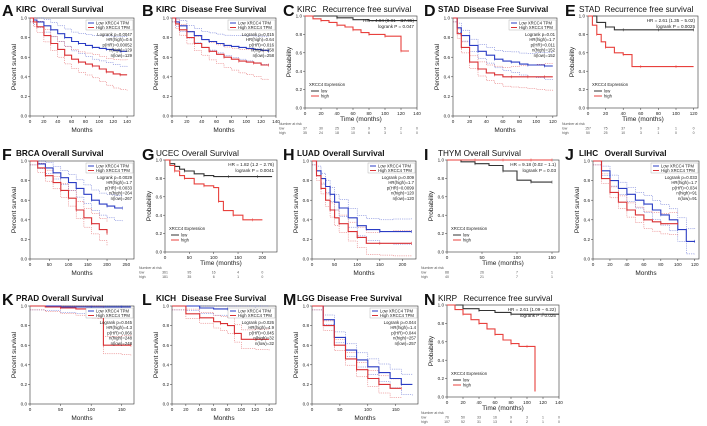 This screenshot has width=707, height=426. I want to click on risk-value: 7, so click(517, 277).